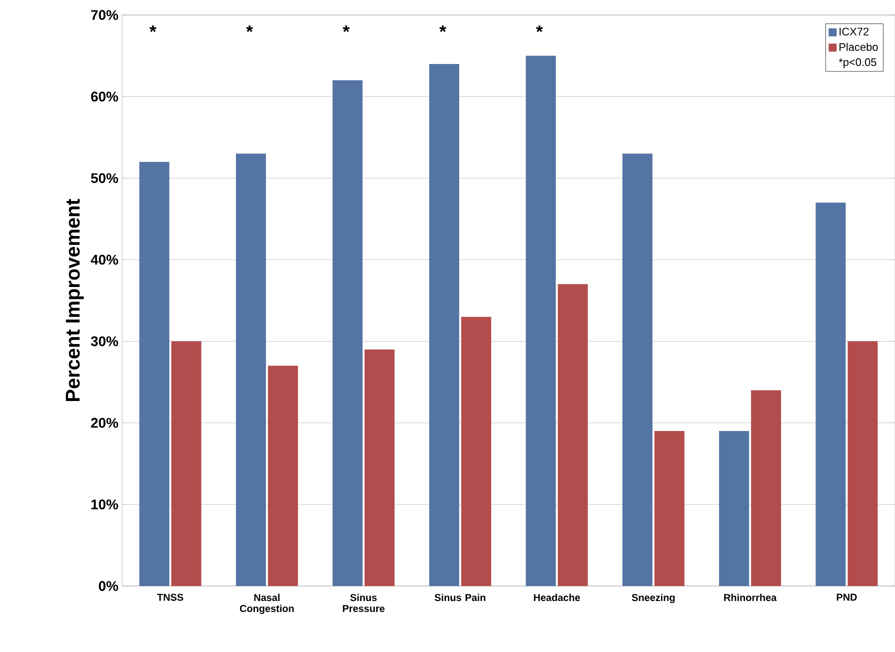  Describe the element at coordinates (363, 603) in the screenshot. I see `x-tick-label: Sinus Pressure` at that location.